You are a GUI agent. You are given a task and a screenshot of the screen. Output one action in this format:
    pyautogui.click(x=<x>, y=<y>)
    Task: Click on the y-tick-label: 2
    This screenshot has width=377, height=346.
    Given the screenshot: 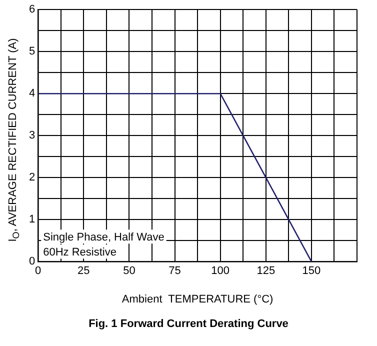 What is the action you would take?
    pyautogui.click(x=32, y=178)
    